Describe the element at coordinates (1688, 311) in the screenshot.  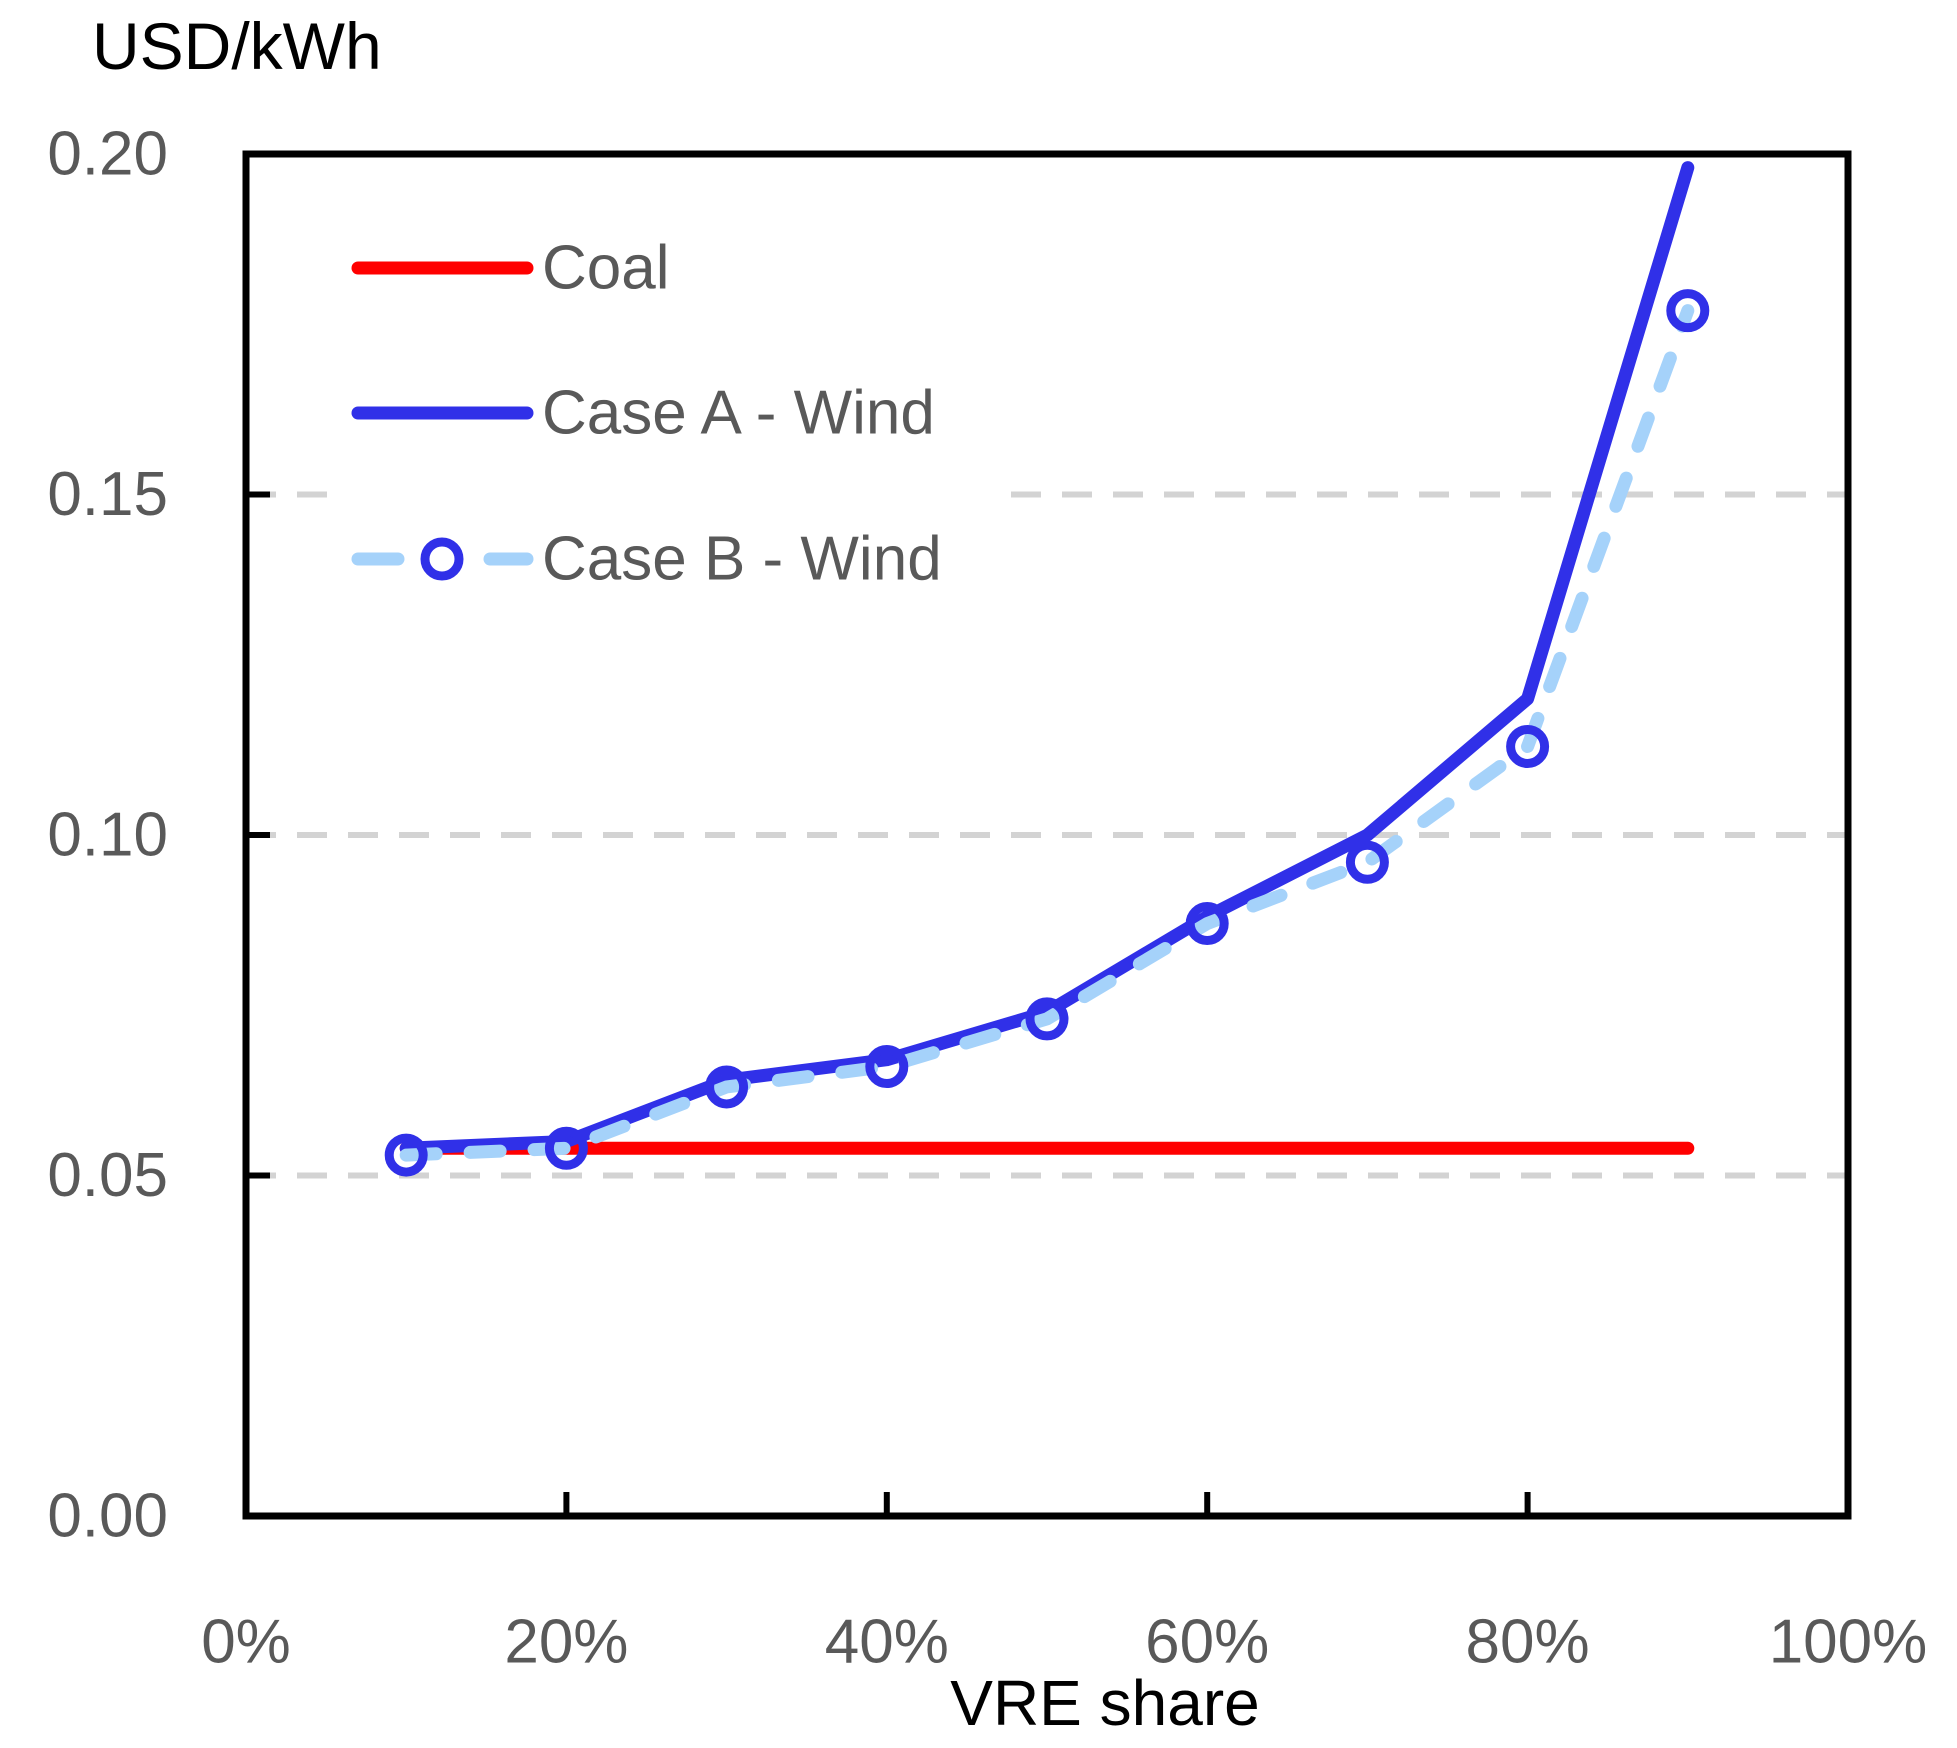
I see `marker-circle-90pct` at that location.